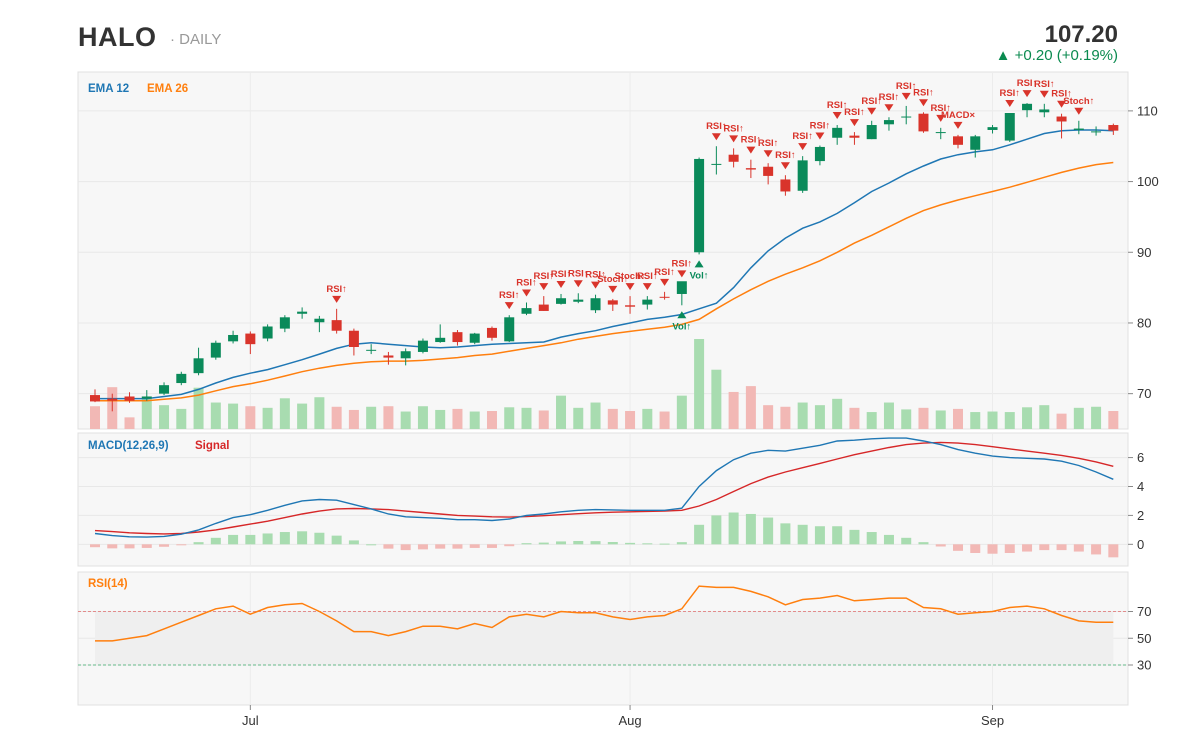 The height and width of the screenshot is (750, 1200). I want to click on legend-layer: EMA 12 EMA 26 MACD(12,26,9) Signal RSI(14), so click(159, 336).